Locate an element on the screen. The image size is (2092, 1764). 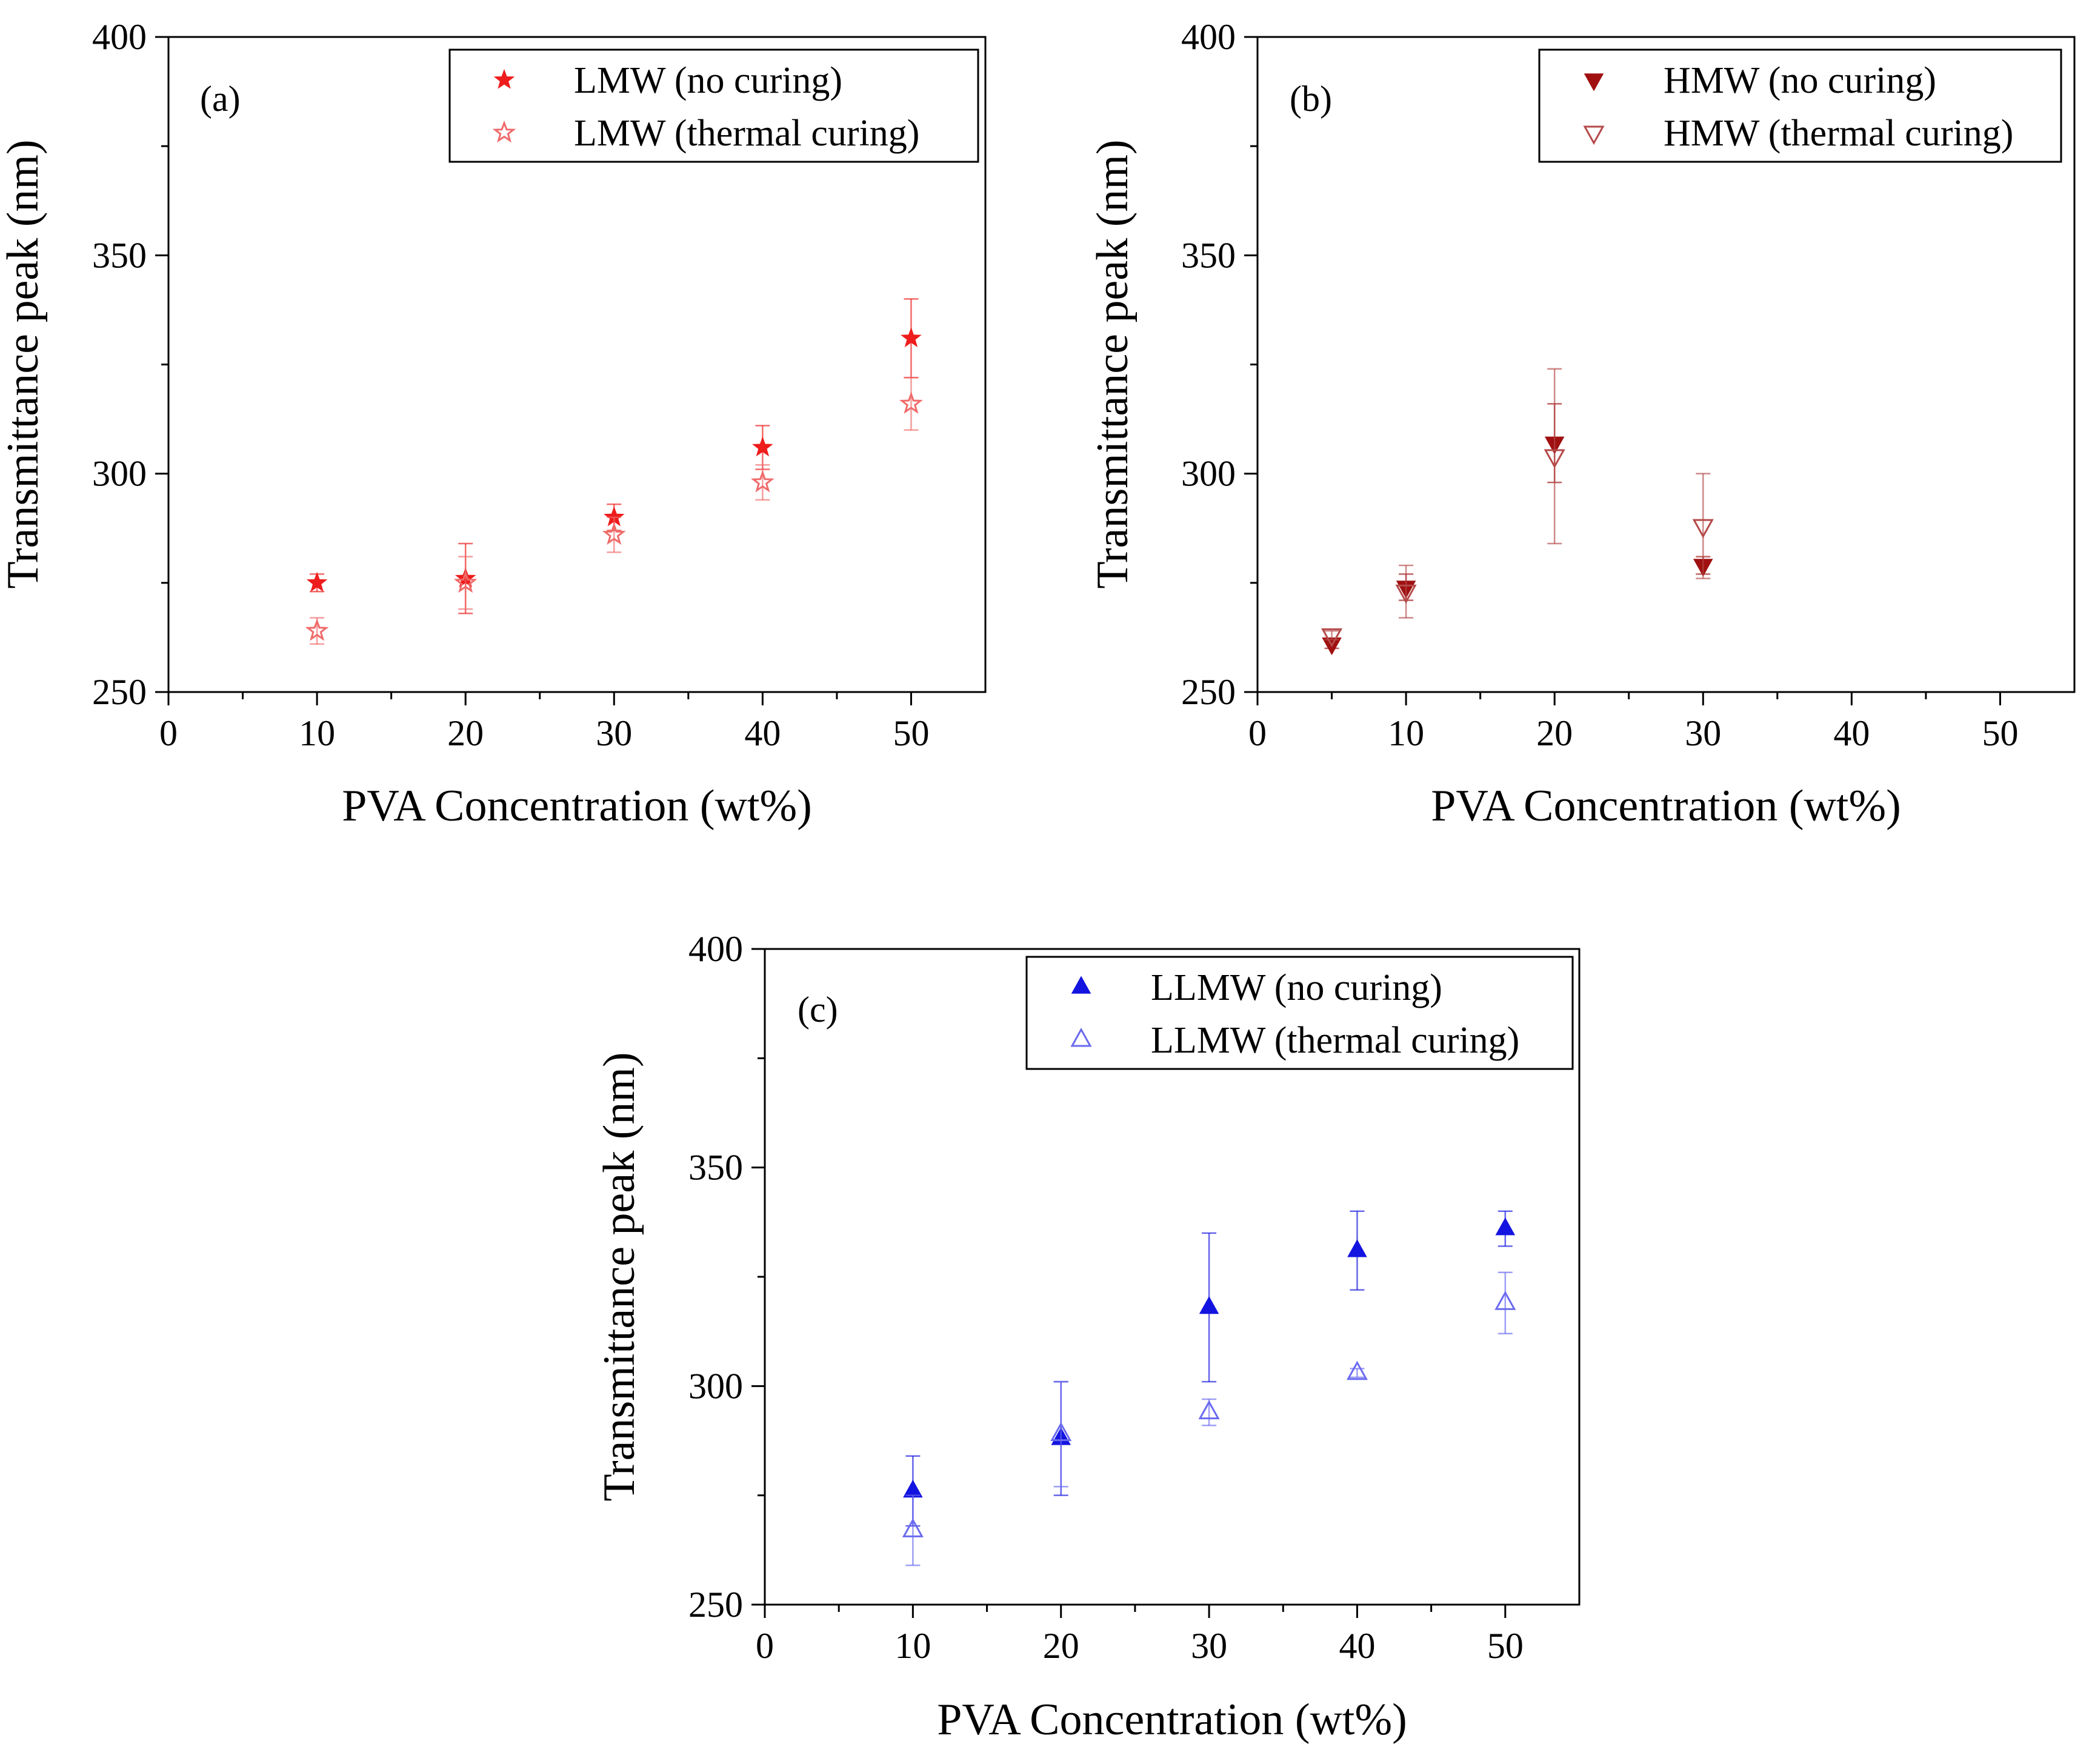
panel-label: (c) is located at coordinates (818, 1010).